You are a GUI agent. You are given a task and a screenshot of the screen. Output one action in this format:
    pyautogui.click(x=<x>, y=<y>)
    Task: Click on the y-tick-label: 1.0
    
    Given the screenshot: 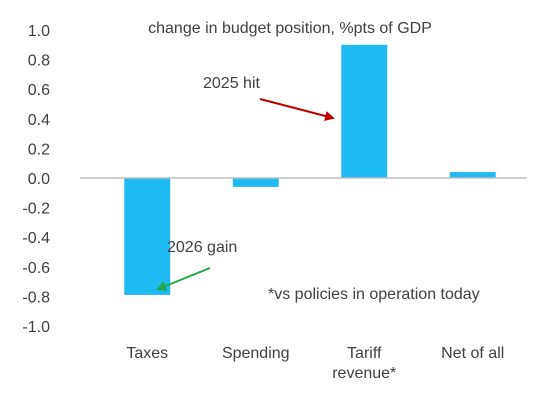 What is the action you would take?
    pyautogui.click(x=39, y=31)
    